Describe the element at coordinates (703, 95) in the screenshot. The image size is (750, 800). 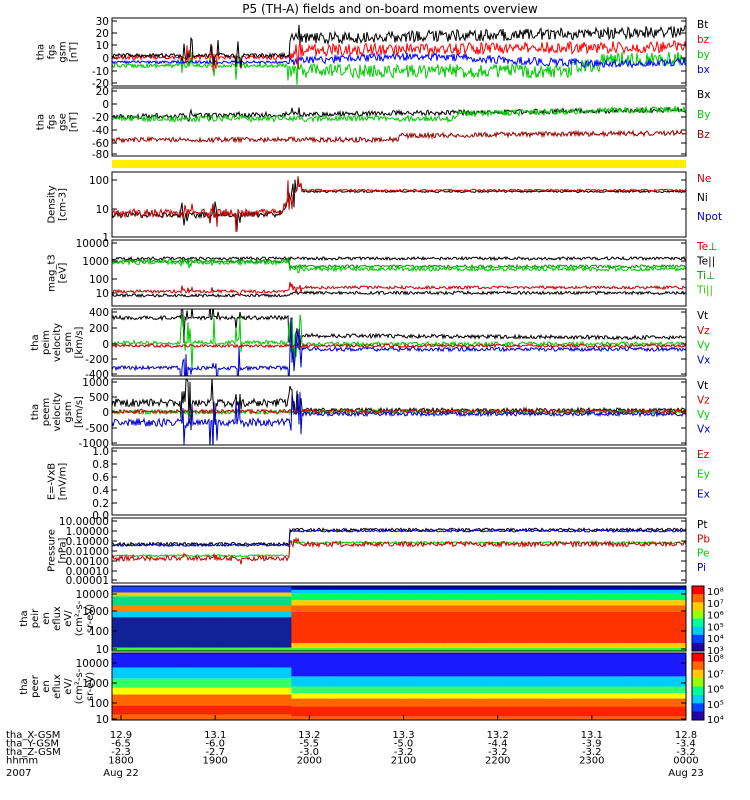
I see `legend-fgs-gse-0: Bx` at that location.